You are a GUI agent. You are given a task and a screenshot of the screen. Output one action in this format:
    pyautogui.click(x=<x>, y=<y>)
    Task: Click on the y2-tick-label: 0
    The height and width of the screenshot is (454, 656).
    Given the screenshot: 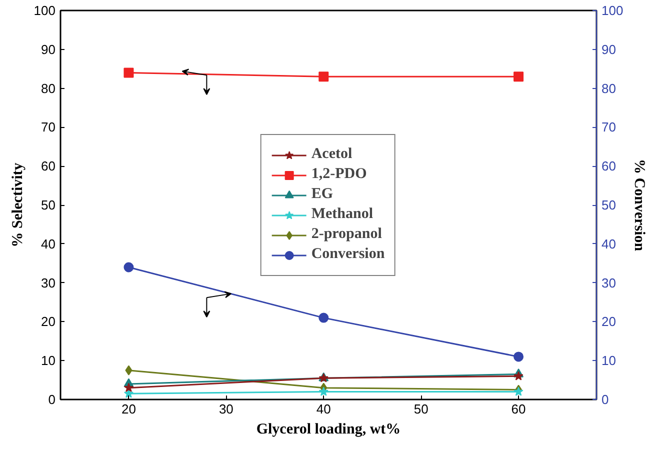 What is the action you would take?
    pyautogui.click(x=605, y=399)
    